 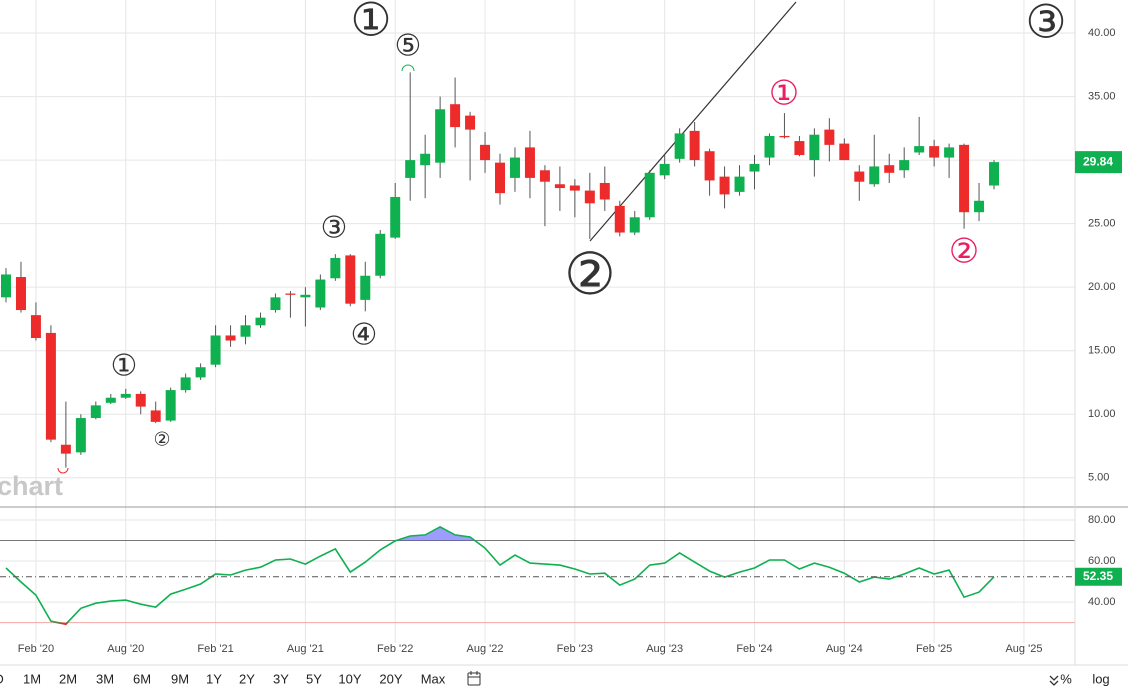 What do you see at coordinates (664, 649) in the screenshot?
I see `x-tick-label: Aug '23` at bounding box center [664, 649].